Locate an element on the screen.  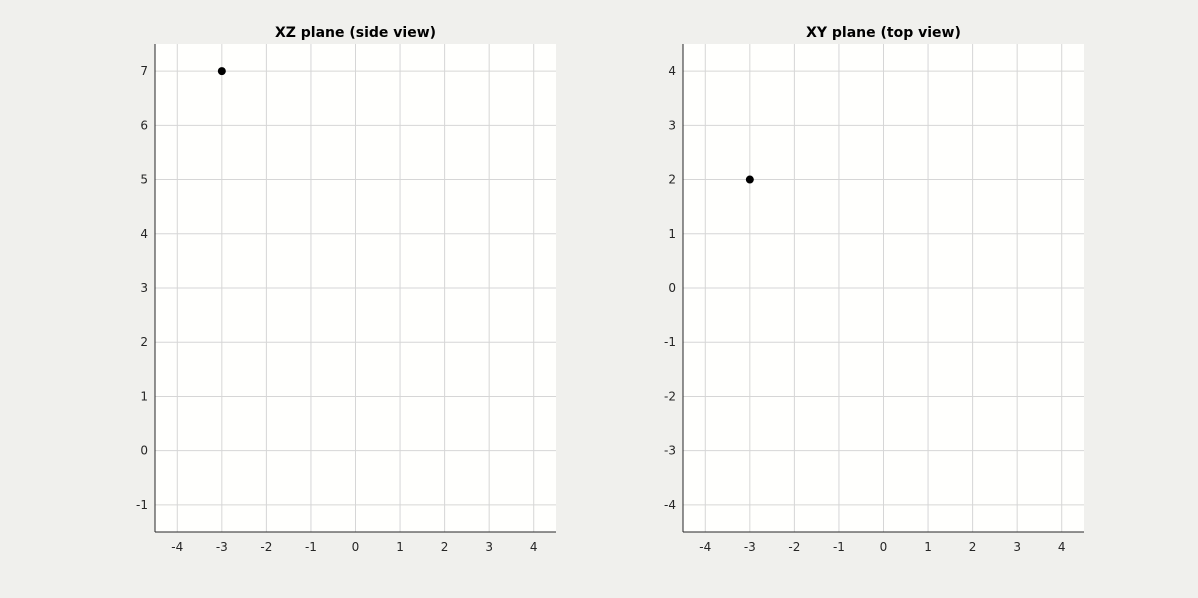
y-tick-labels-xy: -4 -3 -2 -1 0 1 2 3 4 is located at coordinates (670, 288).